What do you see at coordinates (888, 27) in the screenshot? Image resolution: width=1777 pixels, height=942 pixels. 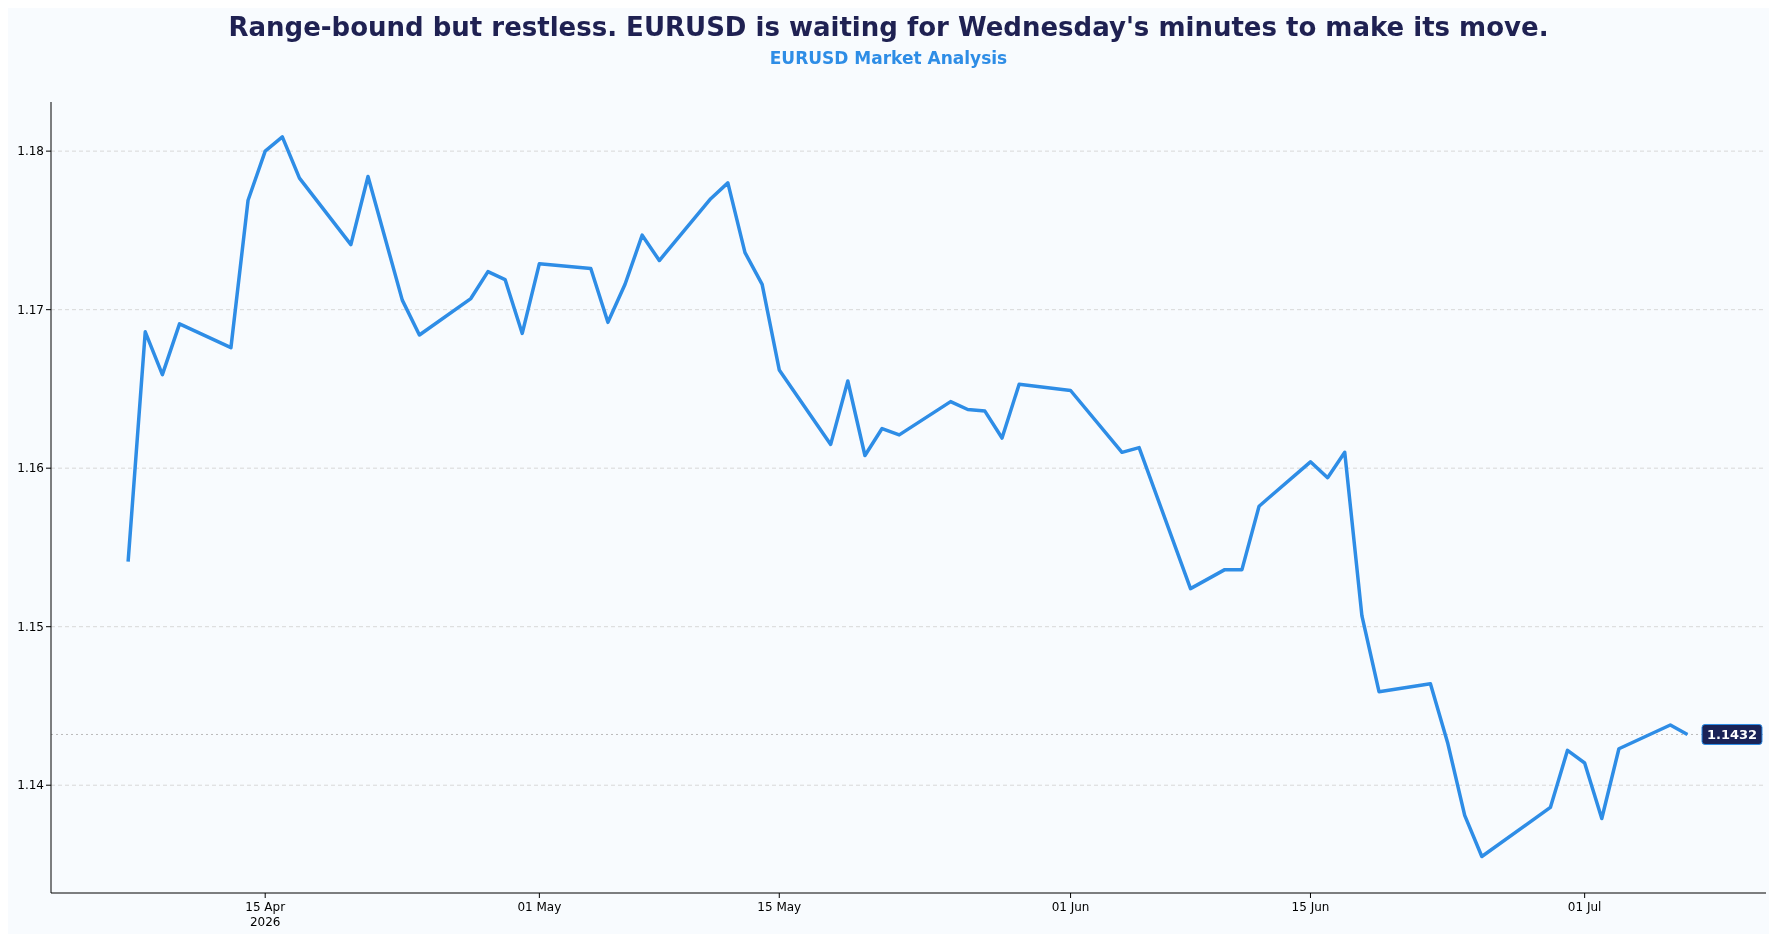 I see `chart-title: Range-bound but restless. EURUSD is waiting for Wednesday's minutes to make its move.` at bounding box center [888, 27].